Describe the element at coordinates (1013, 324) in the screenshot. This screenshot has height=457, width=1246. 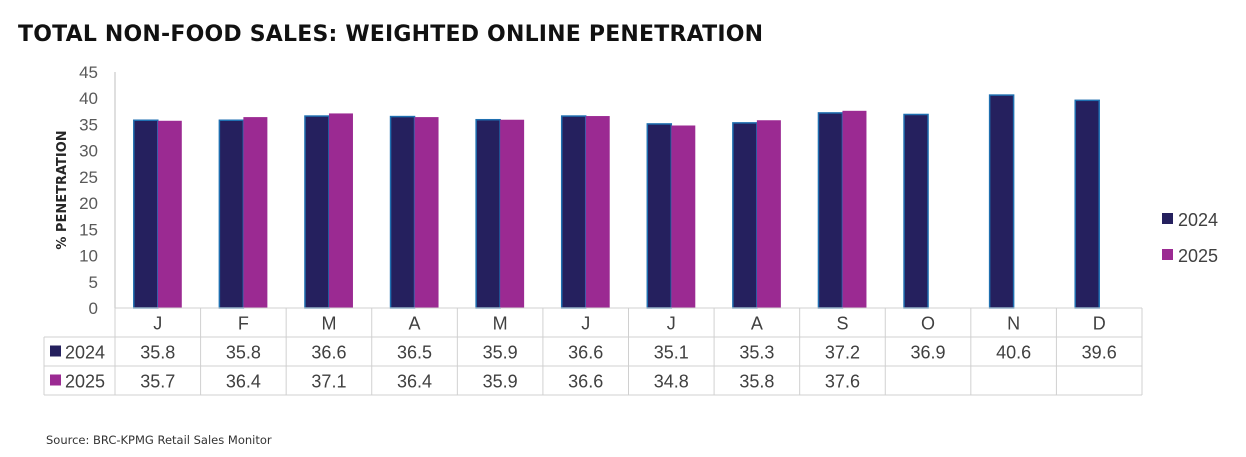
I see `x-category-label: N` at that location.